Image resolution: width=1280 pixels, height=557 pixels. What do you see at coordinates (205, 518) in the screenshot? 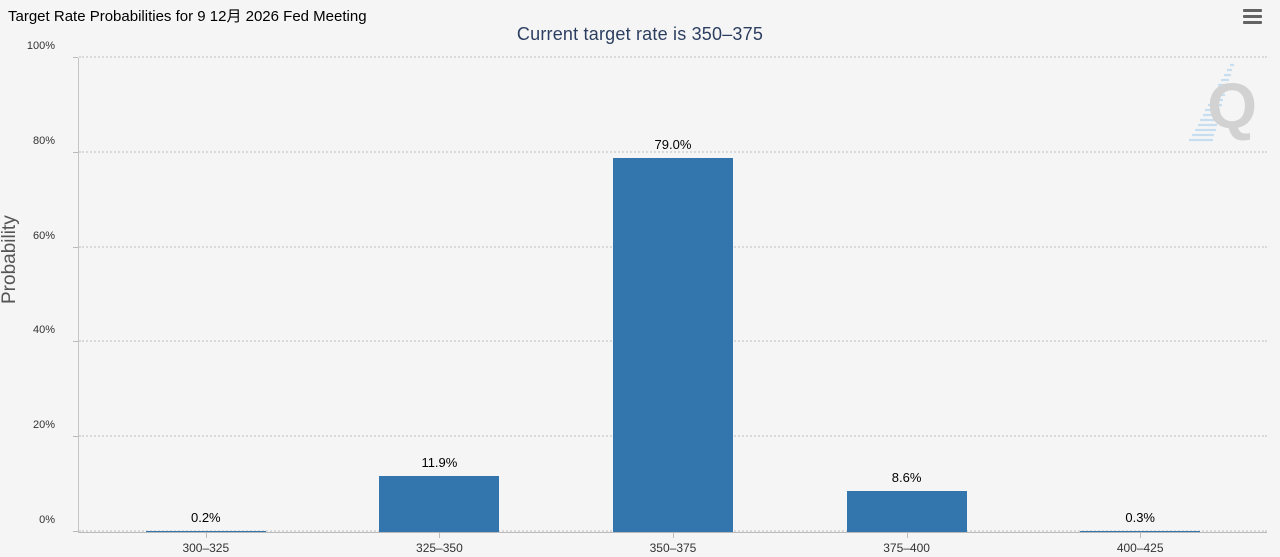
I see `bar-value-label: 0.2%` at bounding box center [205, 518].